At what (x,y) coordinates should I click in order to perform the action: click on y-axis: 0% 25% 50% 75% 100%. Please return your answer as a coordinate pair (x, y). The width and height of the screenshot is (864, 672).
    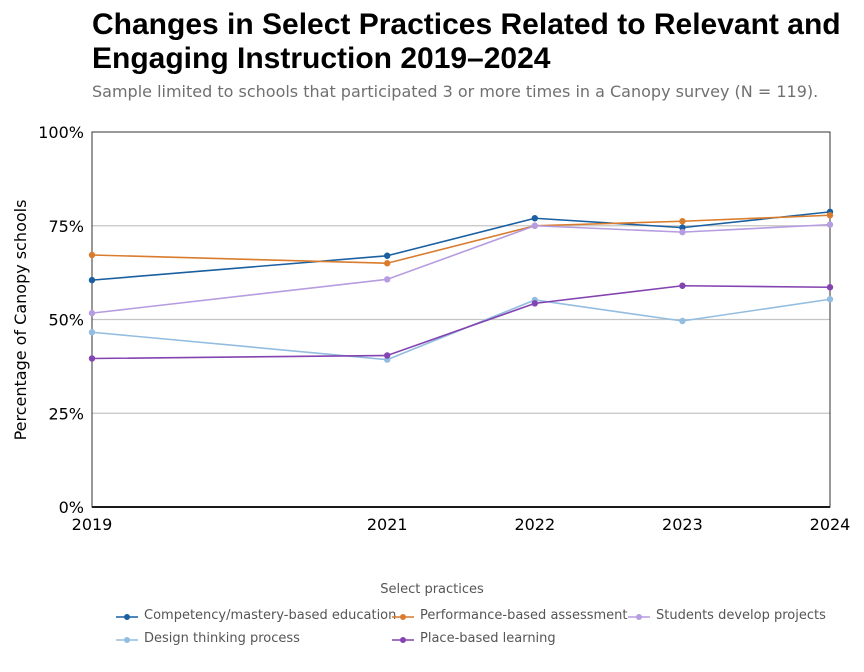
    Looking at the image, I should click on (61, 320).